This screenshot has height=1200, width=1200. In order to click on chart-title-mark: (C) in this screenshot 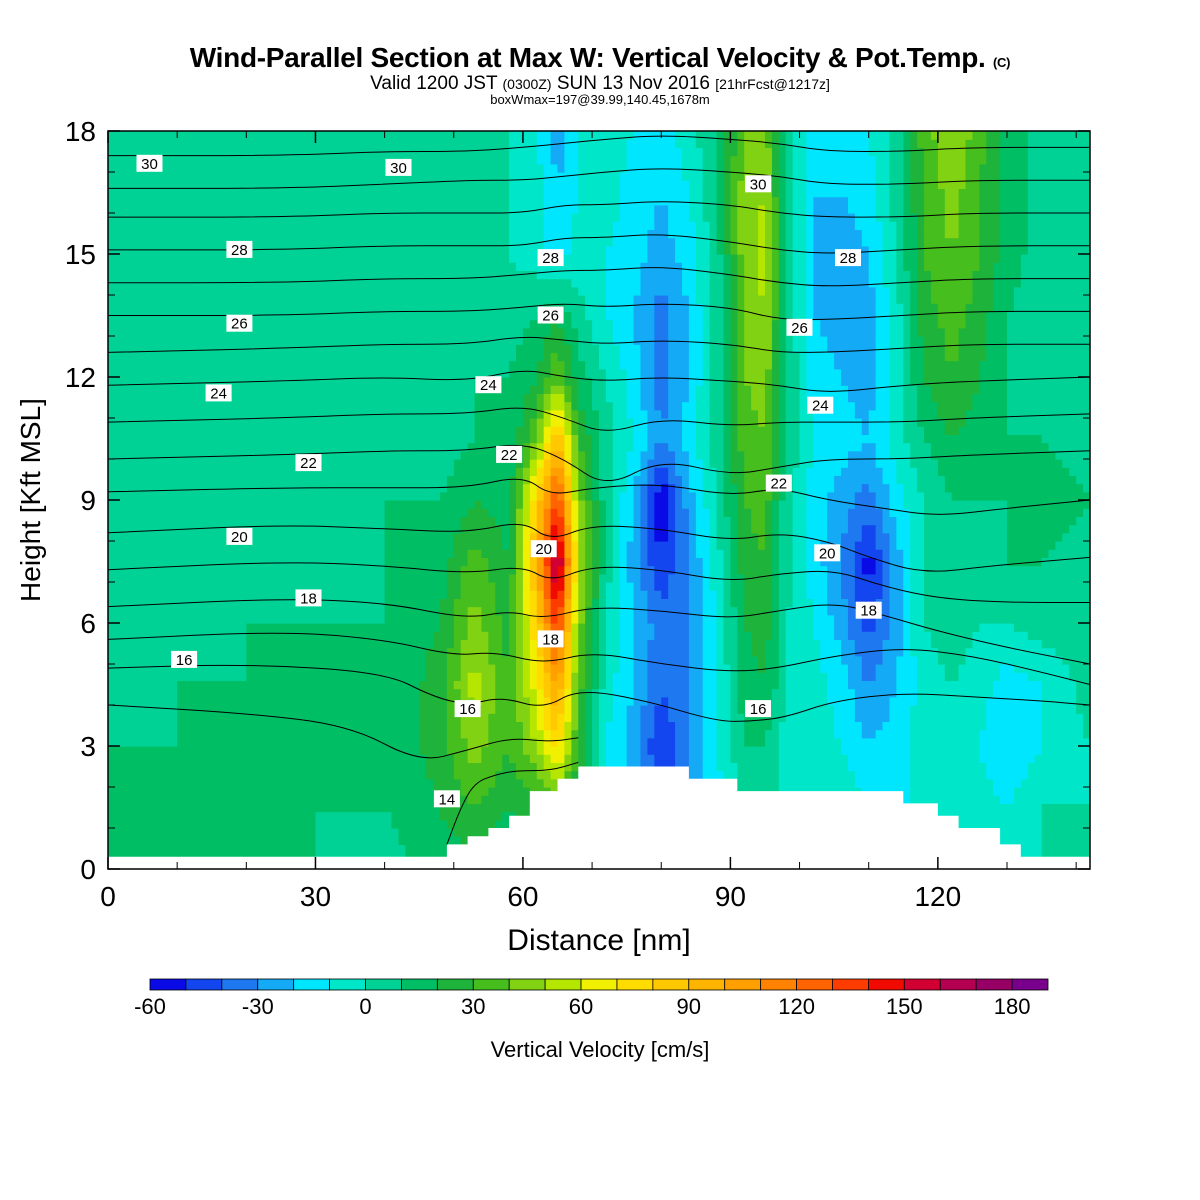, I will do `click(1002, 62)`.